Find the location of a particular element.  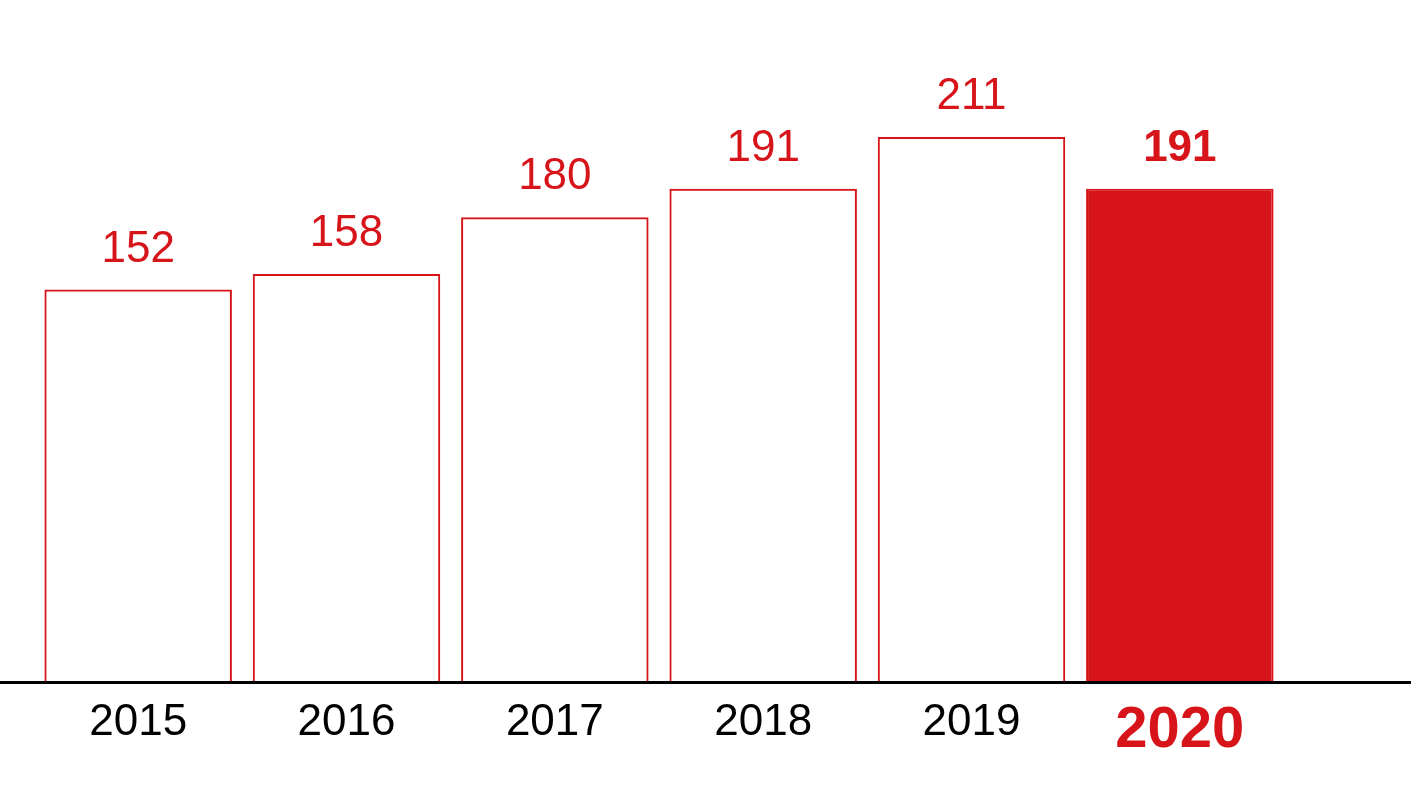

data-label: 211 is located at coordinates (971, 94).